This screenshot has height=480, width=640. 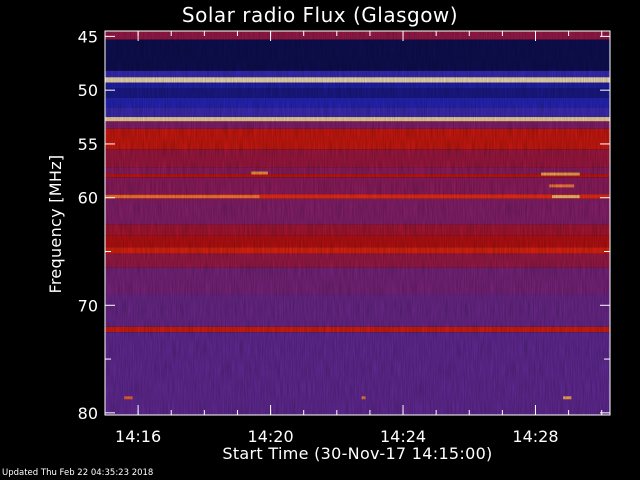 What do you see at coordinates (88, 144) in the screenshot?
I see `y-tick-label: 55` at bounding box center [88, 144].